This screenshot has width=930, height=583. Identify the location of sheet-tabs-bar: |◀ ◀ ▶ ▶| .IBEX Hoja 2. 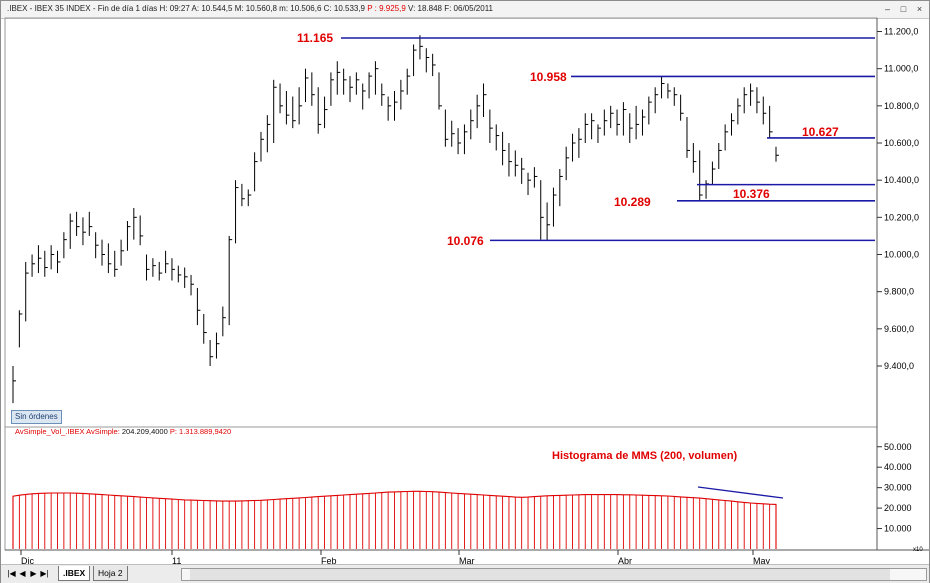
(465, 573).